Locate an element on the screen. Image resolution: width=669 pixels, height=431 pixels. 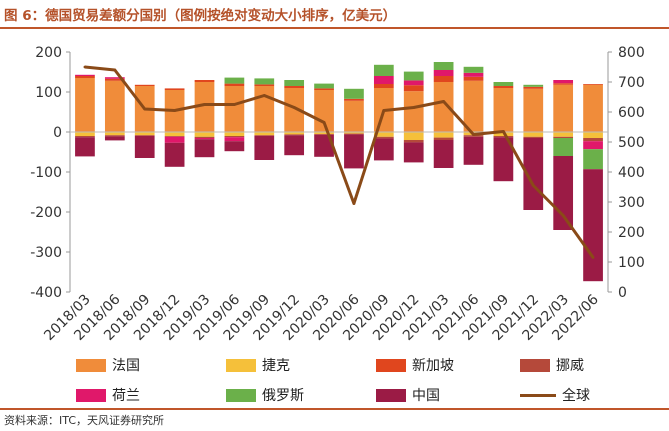
legend-label: 全球 is located at coordinates (576, 396).